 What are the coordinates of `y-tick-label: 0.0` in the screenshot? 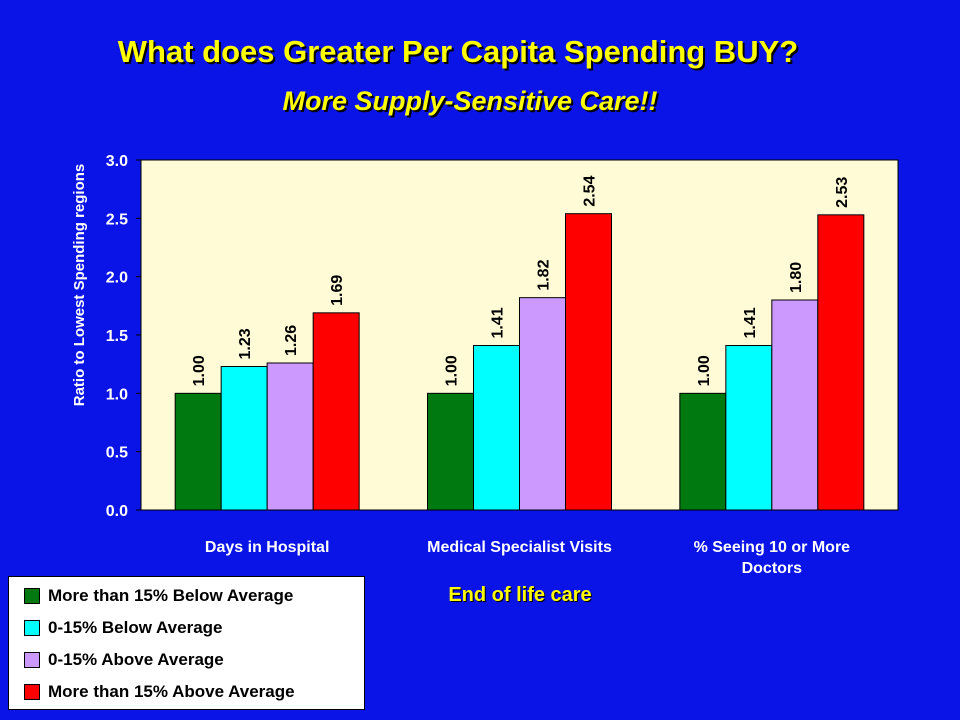 It's located at (117, 511).